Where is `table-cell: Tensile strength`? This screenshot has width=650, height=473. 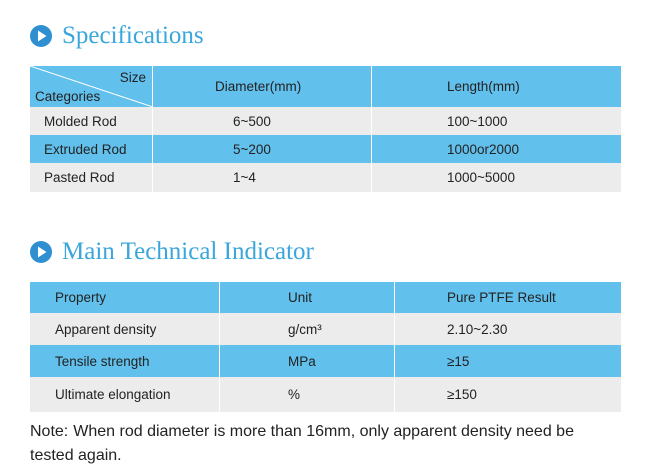
table-cell: Tensile strength is located at coordinates (125, 361).